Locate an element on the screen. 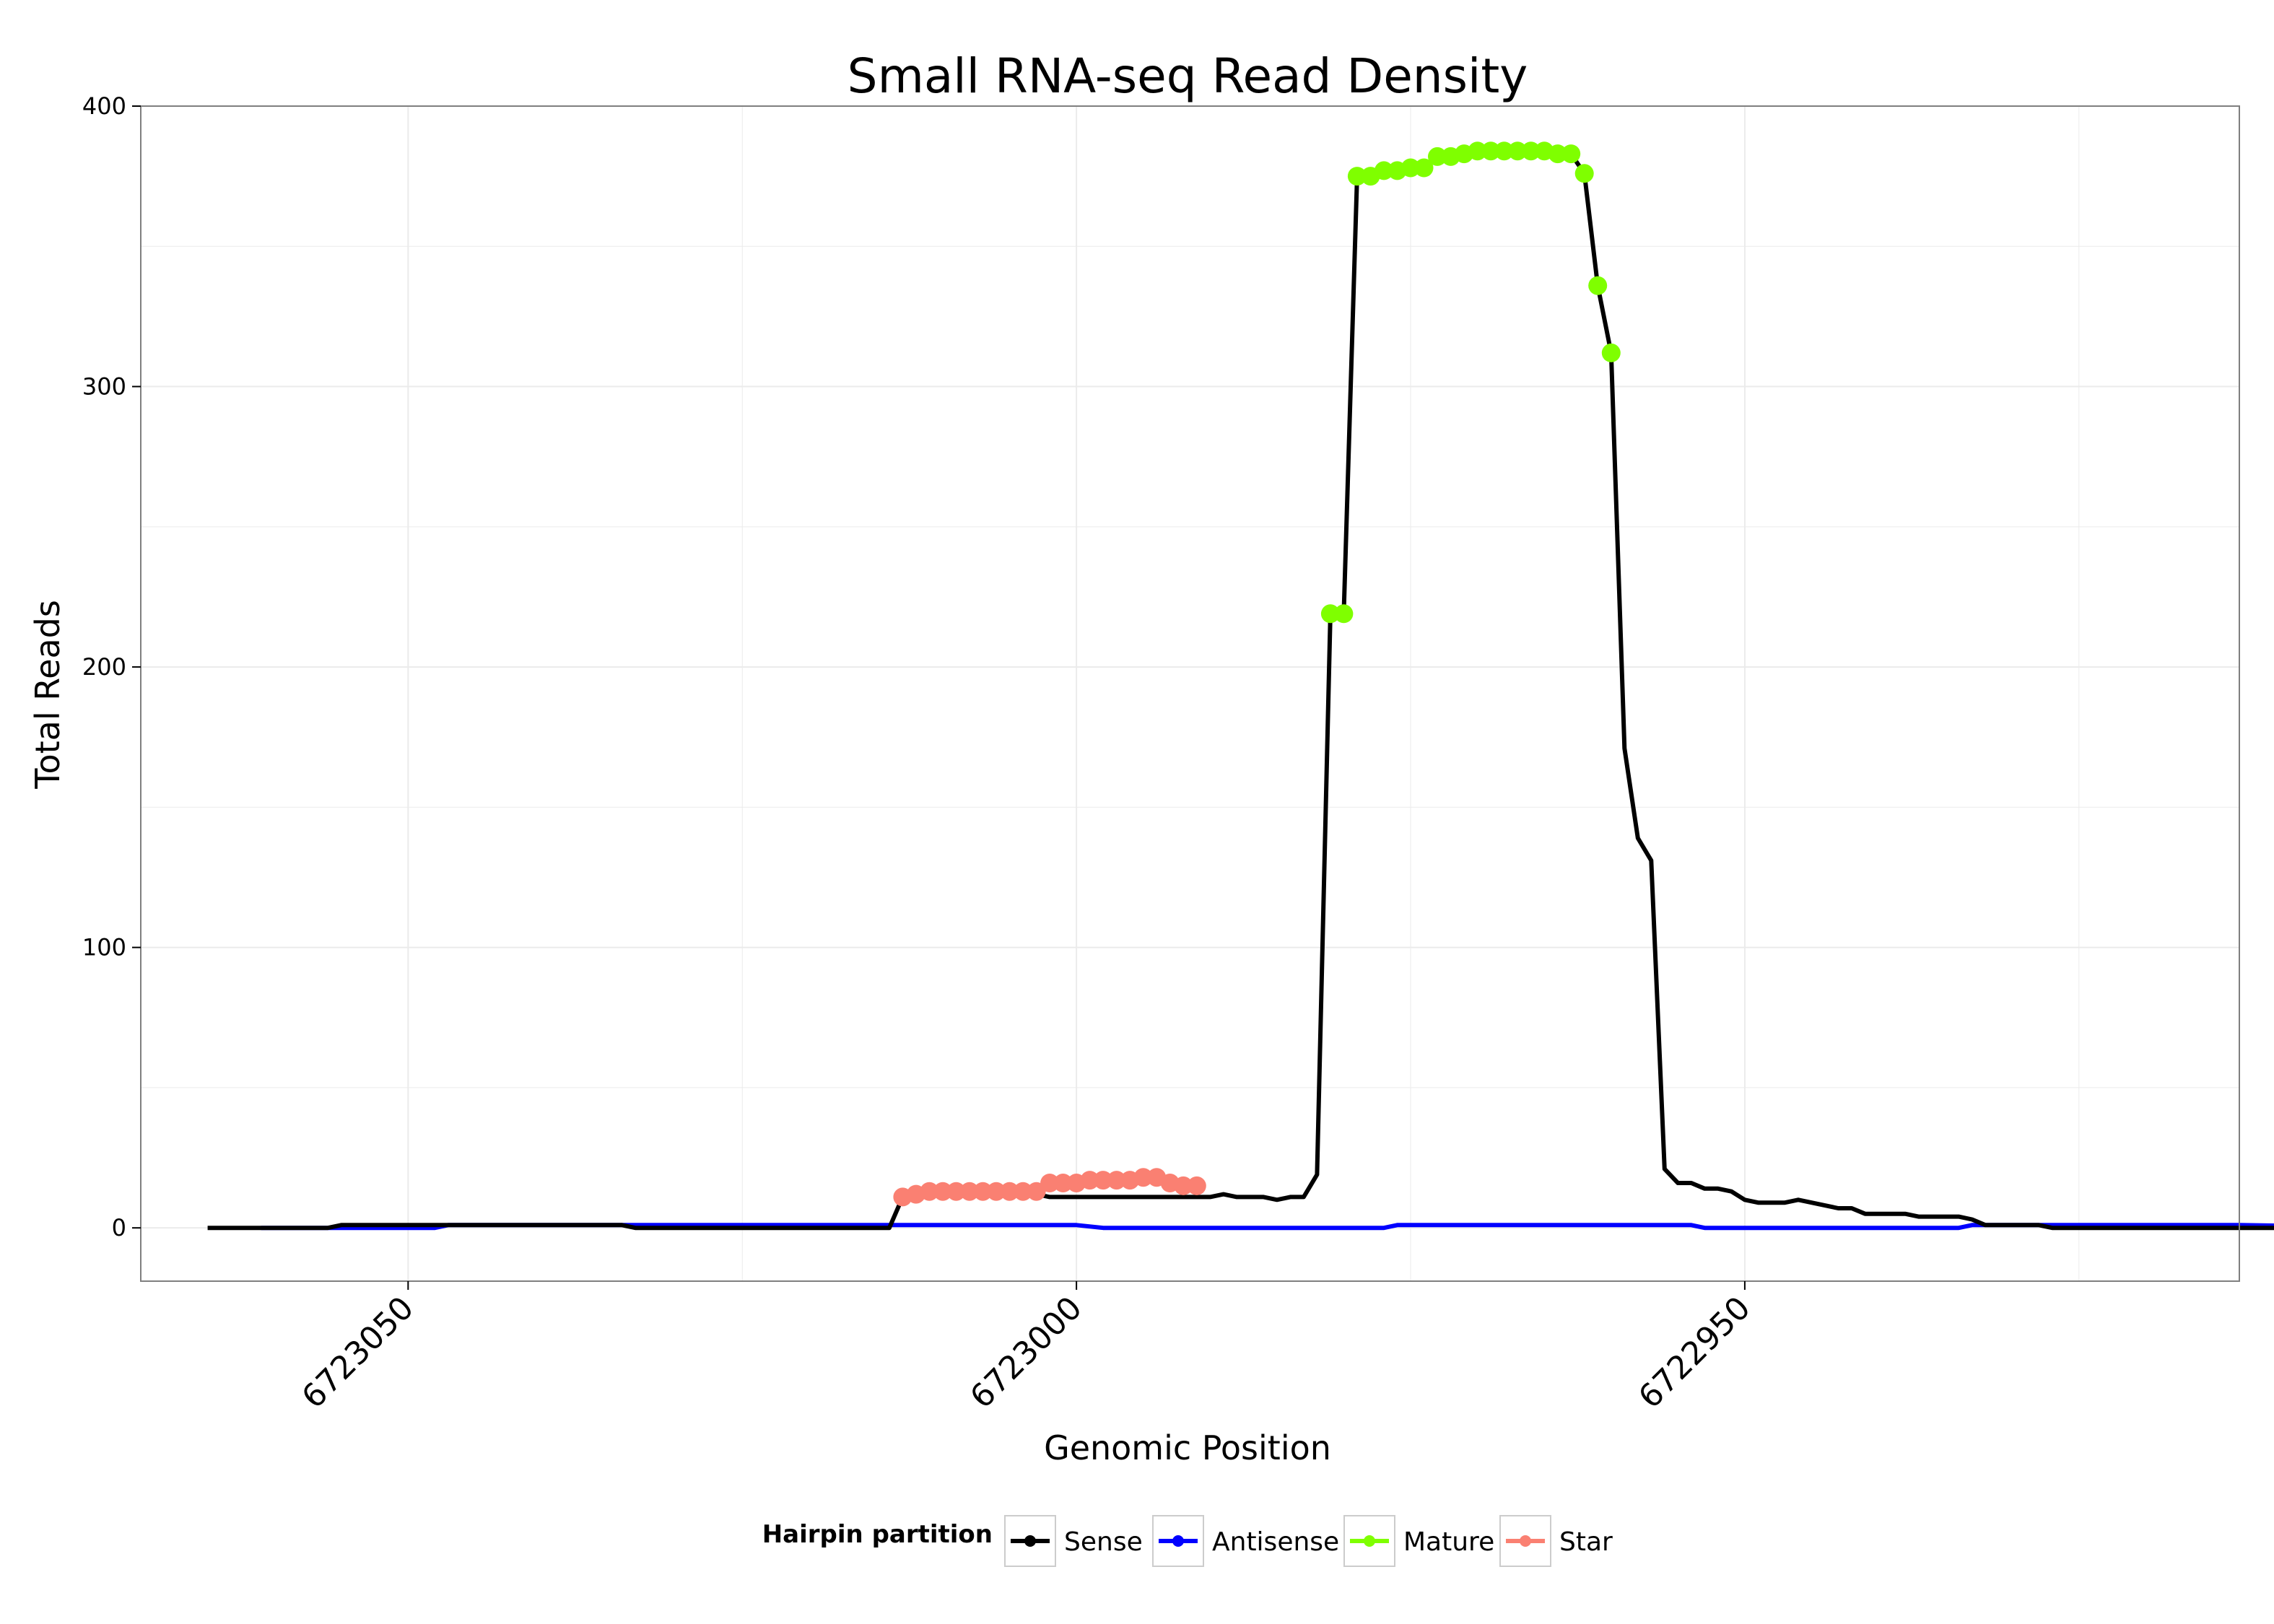  x-axis-title: Genomic Position is located at coordinates (1187, 1447).